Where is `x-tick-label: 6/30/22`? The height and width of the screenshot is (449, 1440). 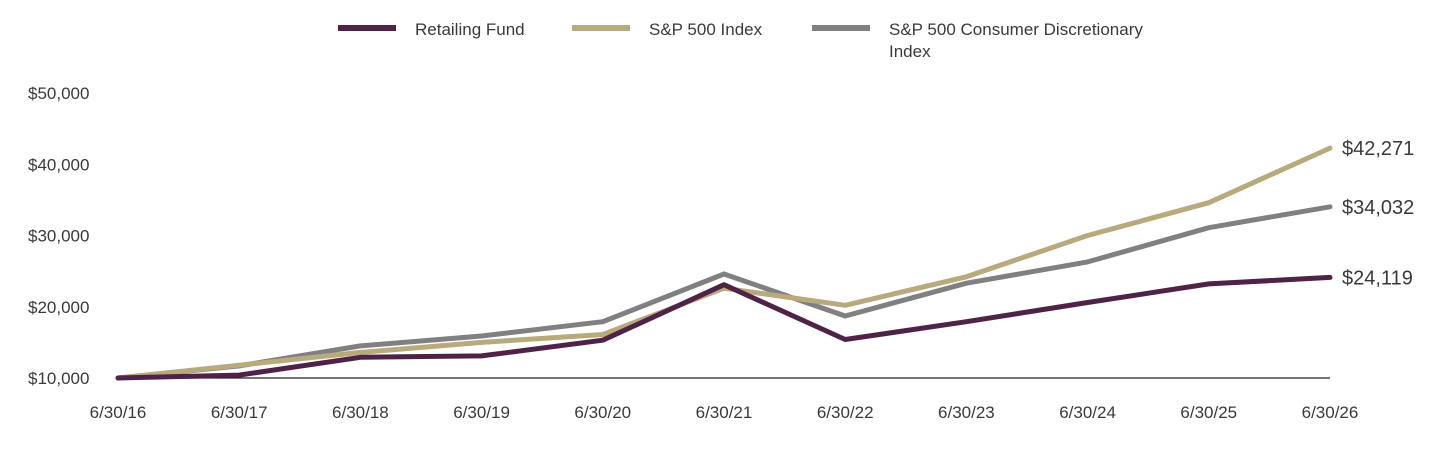
x-tick-label: 6/30/22 is located at coordinates (845, 412).